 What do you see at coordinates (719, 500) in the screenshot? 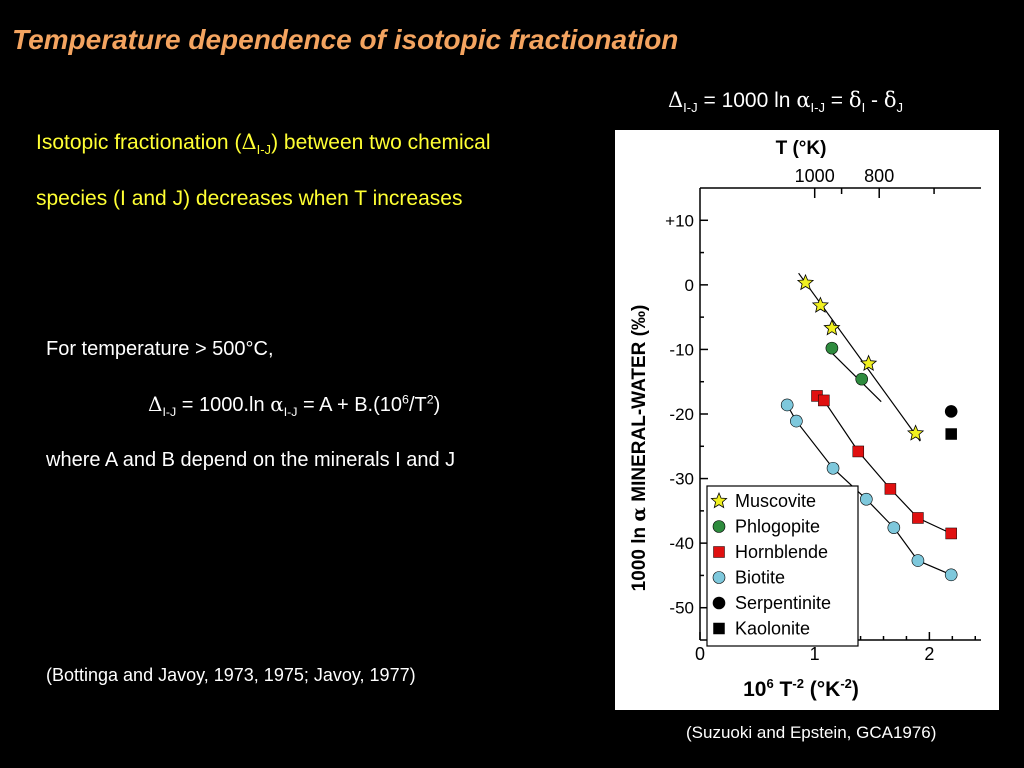
I see `muscovite-legend-marker` at bounding box center [719, 500].